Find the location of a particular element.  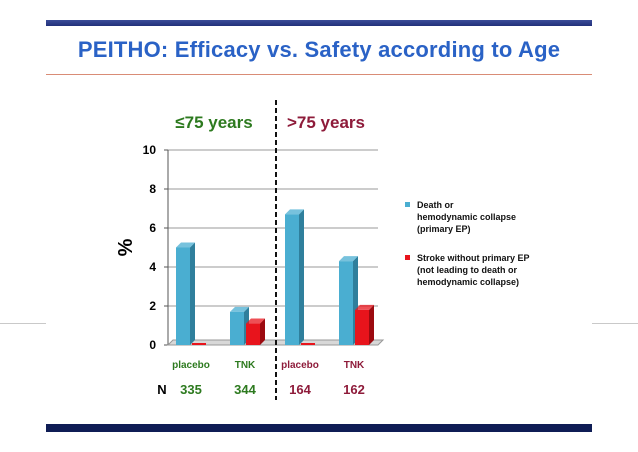

n-label: N is located at coordinates (161, 389).